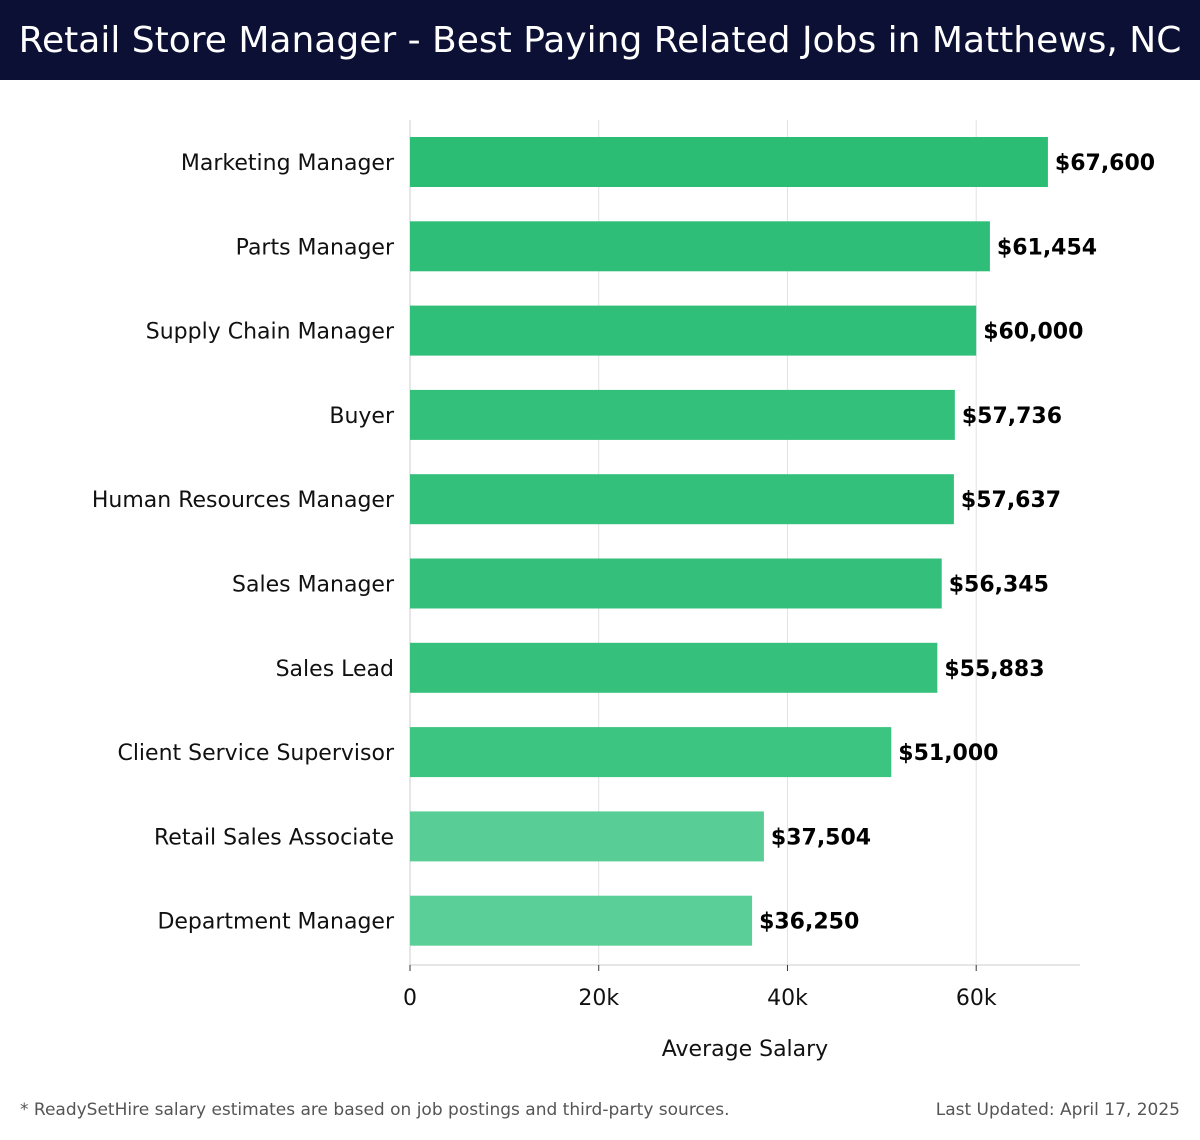 The height and width of the screenshot is (1140, 1200). What do you see at coordinates (362, 416) in the screenshot?
I see `category-label: Buyer` at bounding box center [362, 416].